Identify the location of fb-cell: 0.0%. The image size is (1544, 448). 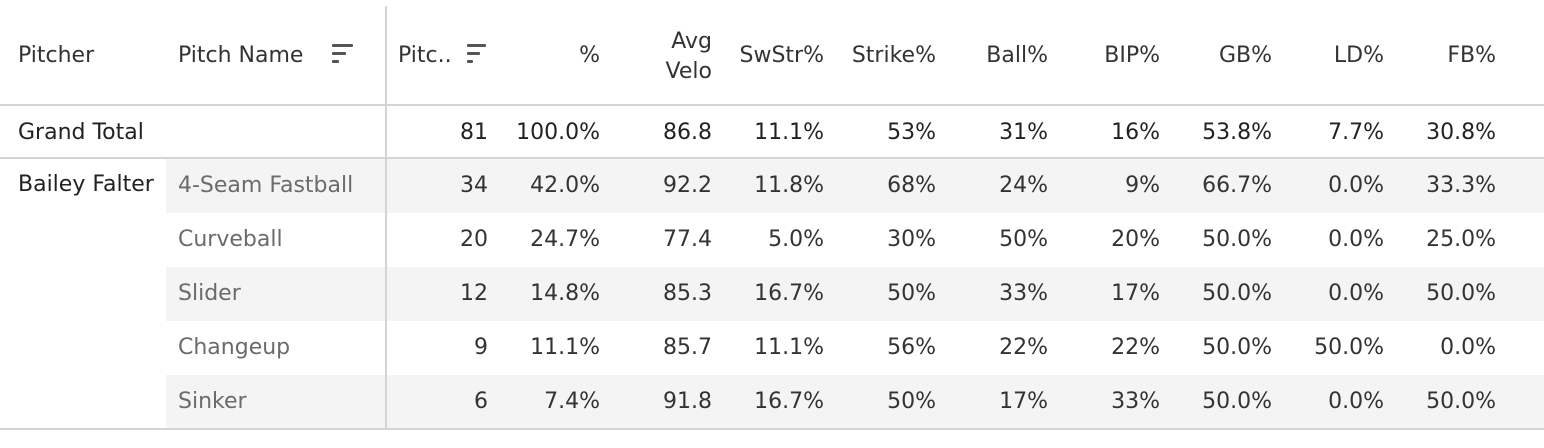
(1468, 347).